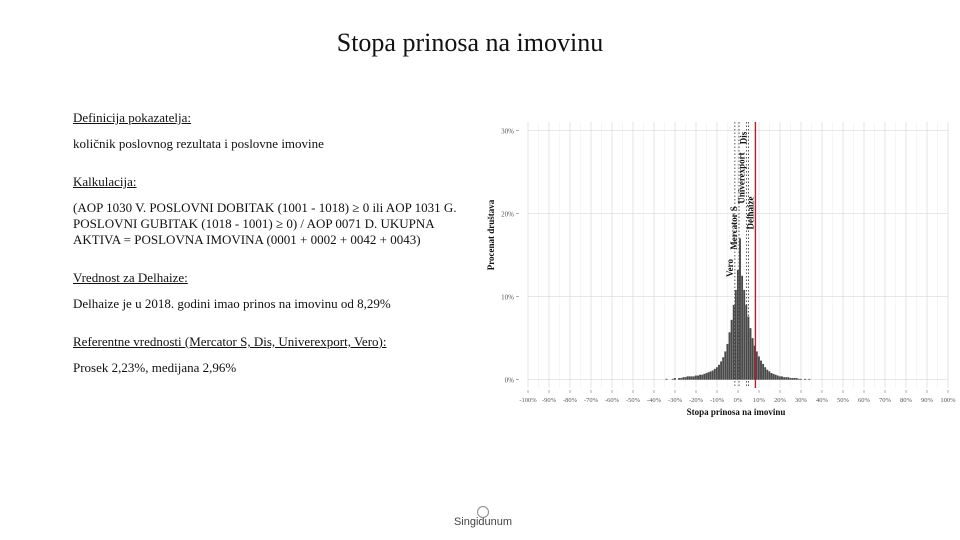  I want to click on y-tick-label: 0%, so click(510, 381).